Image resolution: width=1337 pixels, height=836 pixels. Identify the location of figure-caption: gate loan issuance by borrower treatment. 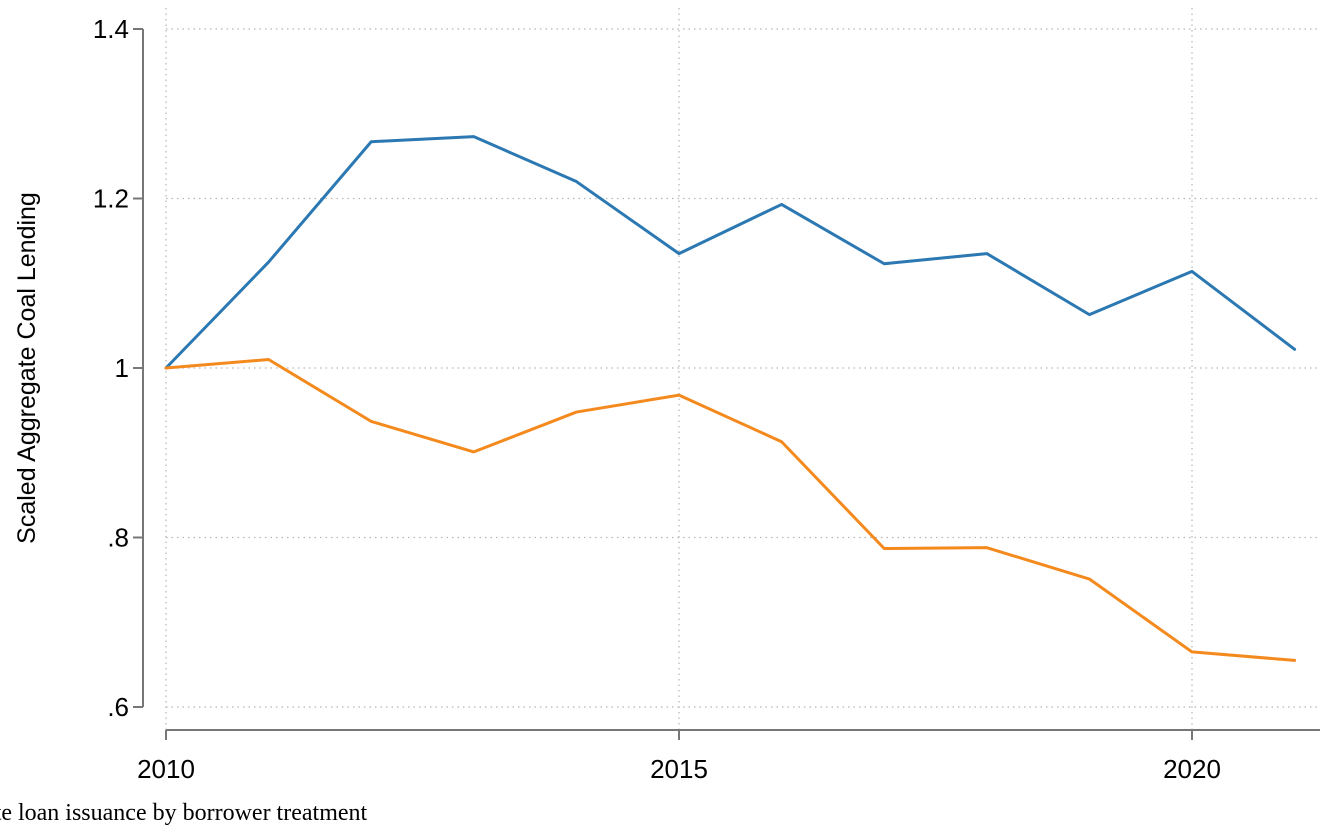
(184, 813).